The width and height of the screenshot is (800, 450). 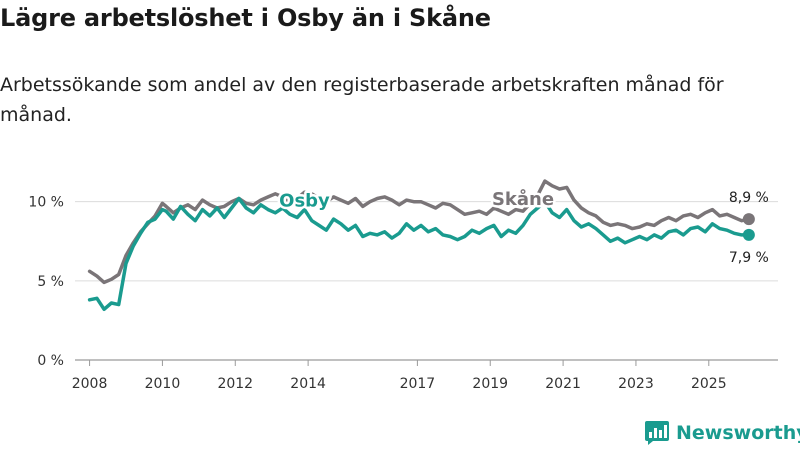 I want to click on y-tick-label: 0 %, so click(x=50, y=361).